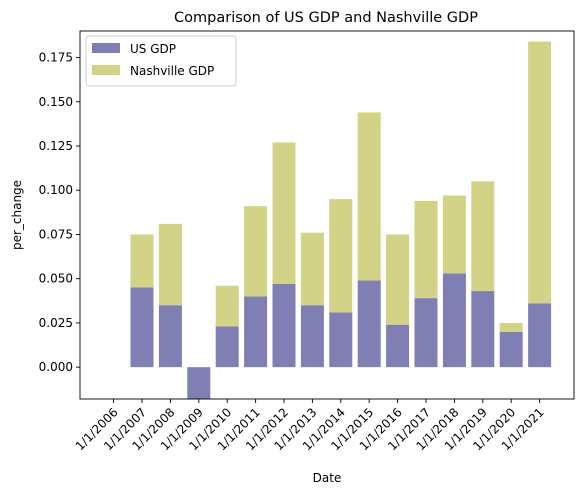 Image resolution: width=585 pixels, height=497 pixels. I want to click on legend-label: Nashville GDP, so click(172, 71).